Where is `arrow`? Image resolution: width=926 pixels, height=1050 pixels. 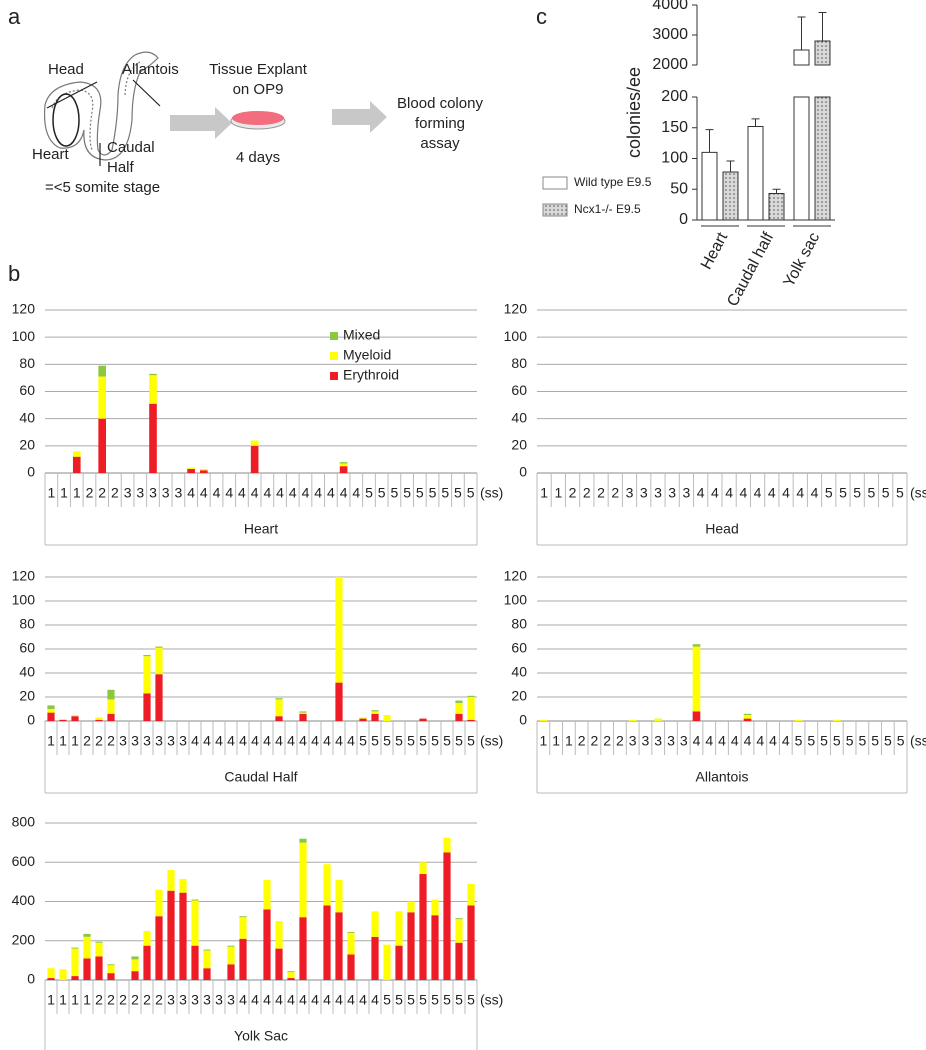 arrow is located at coordinates (201, 123).